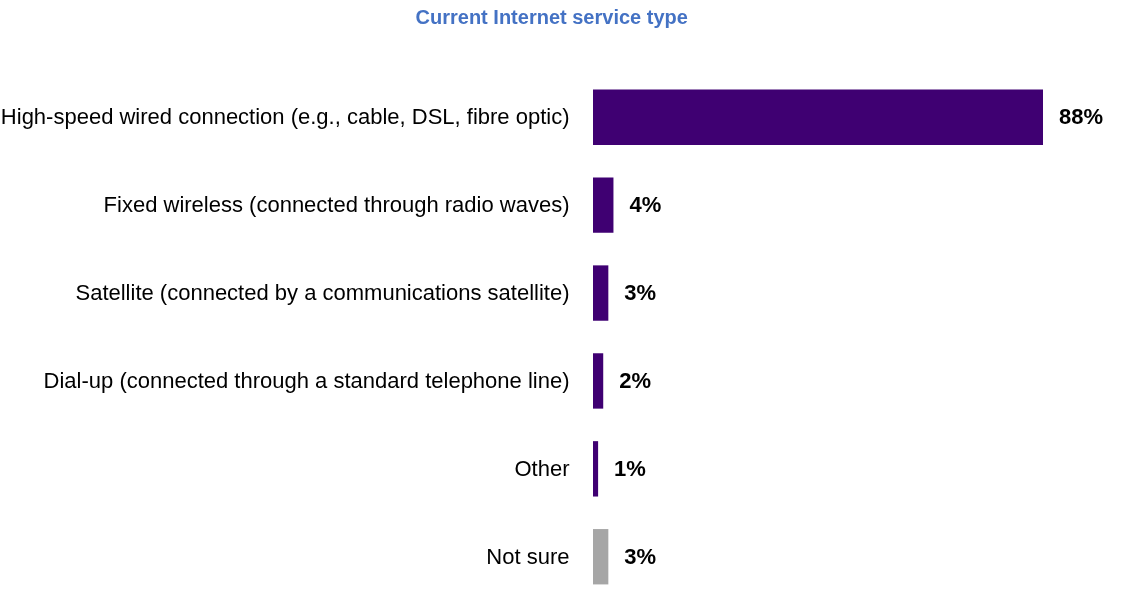 The width and height of the screenshot is (1137, 602). What do you see at coordinates (645, 205) in the screenshot?
I see `data-label: 4%` at bounding box center [645, 205].